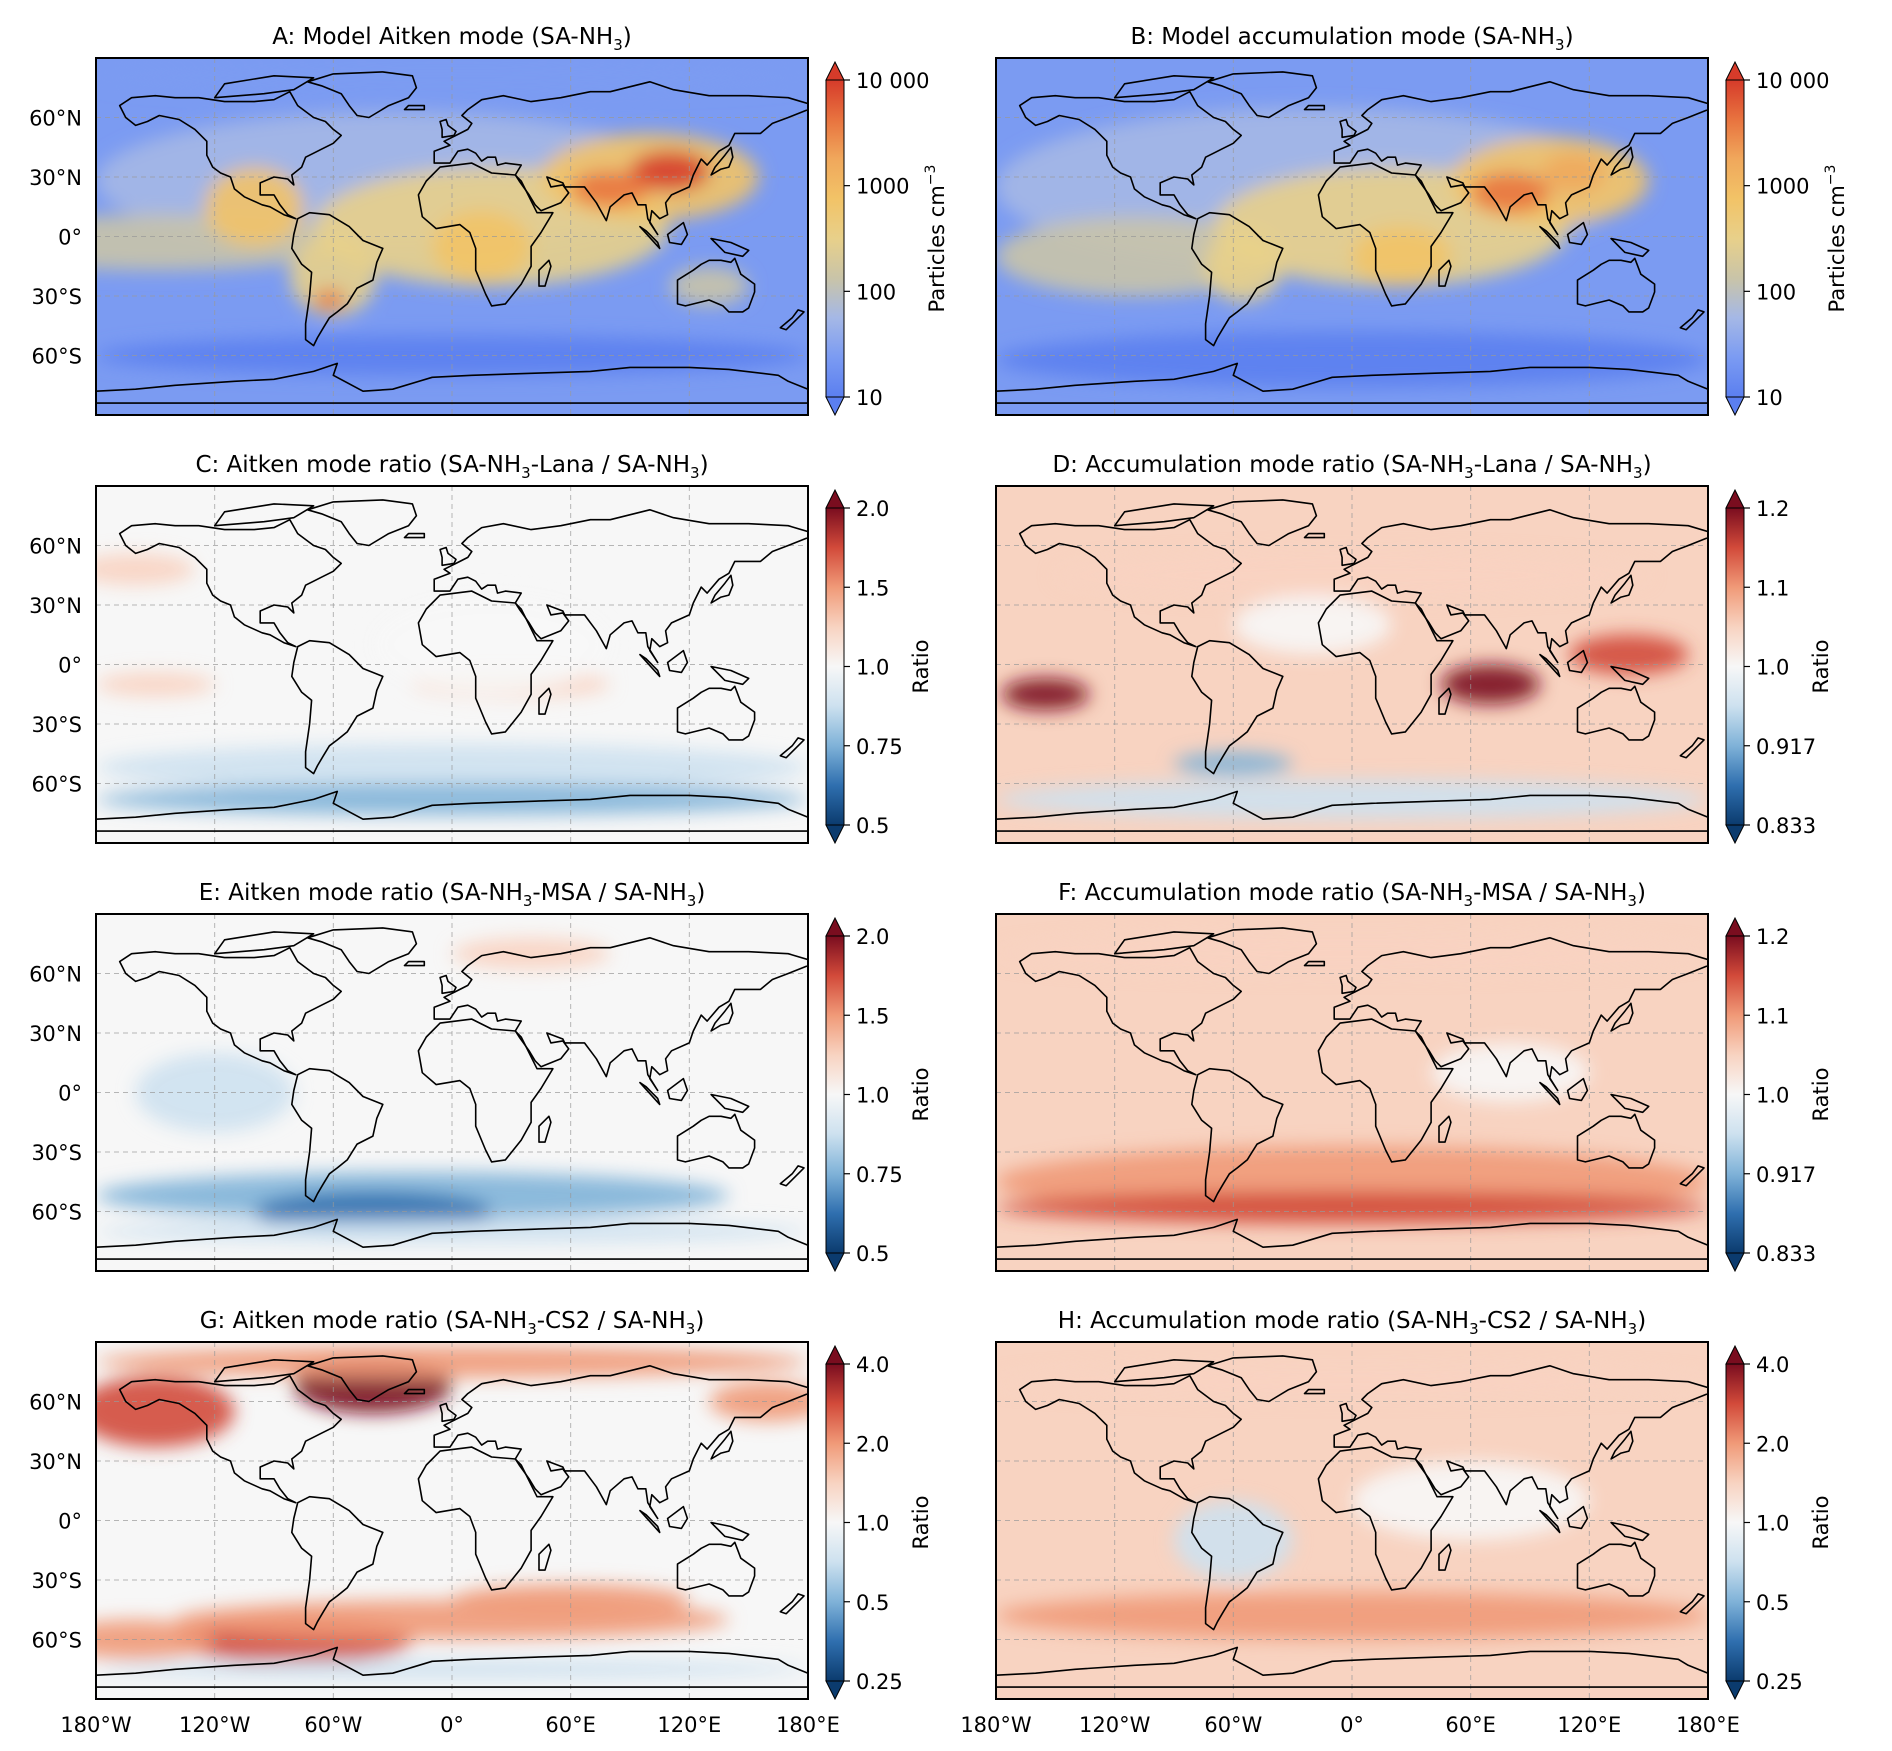 The height and width of the screenshot is (1751, 1892). Describe the element at coordinates (872, 509) in the screenshot. I see `colorbar-tick-label: 2.0` at that location.